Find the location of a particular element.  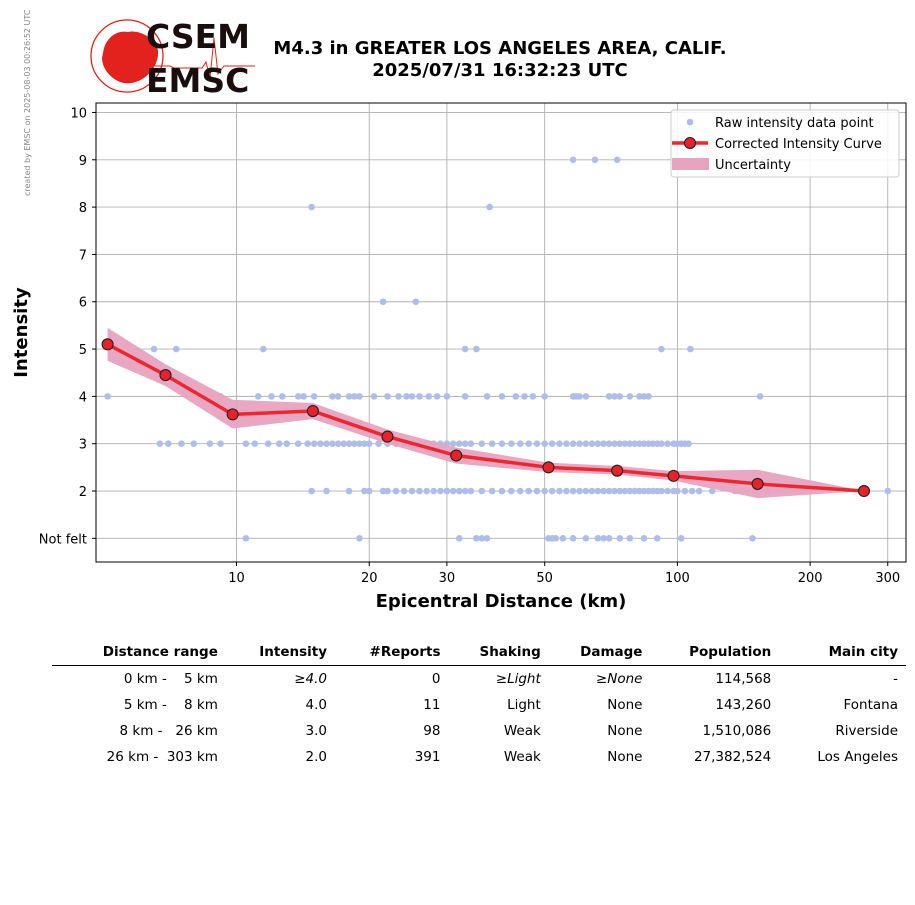

x-tick-label: 200 is located at coordinates (810, 578).